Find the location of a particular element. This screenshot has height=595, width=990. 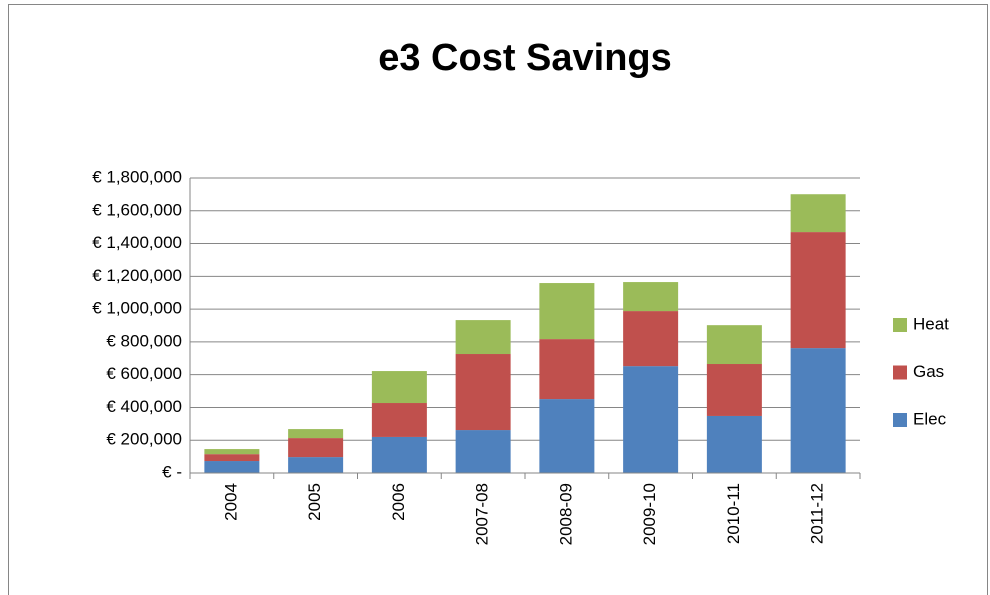

y-tick-label: € 1,600,000 is located at coordinates (137, 209).